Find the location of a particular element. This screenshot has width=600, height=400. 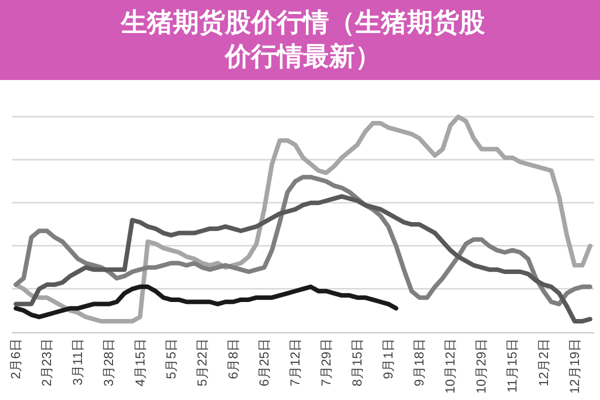

x-tick-label: 5月22日 is located at coordinates (202, 362).